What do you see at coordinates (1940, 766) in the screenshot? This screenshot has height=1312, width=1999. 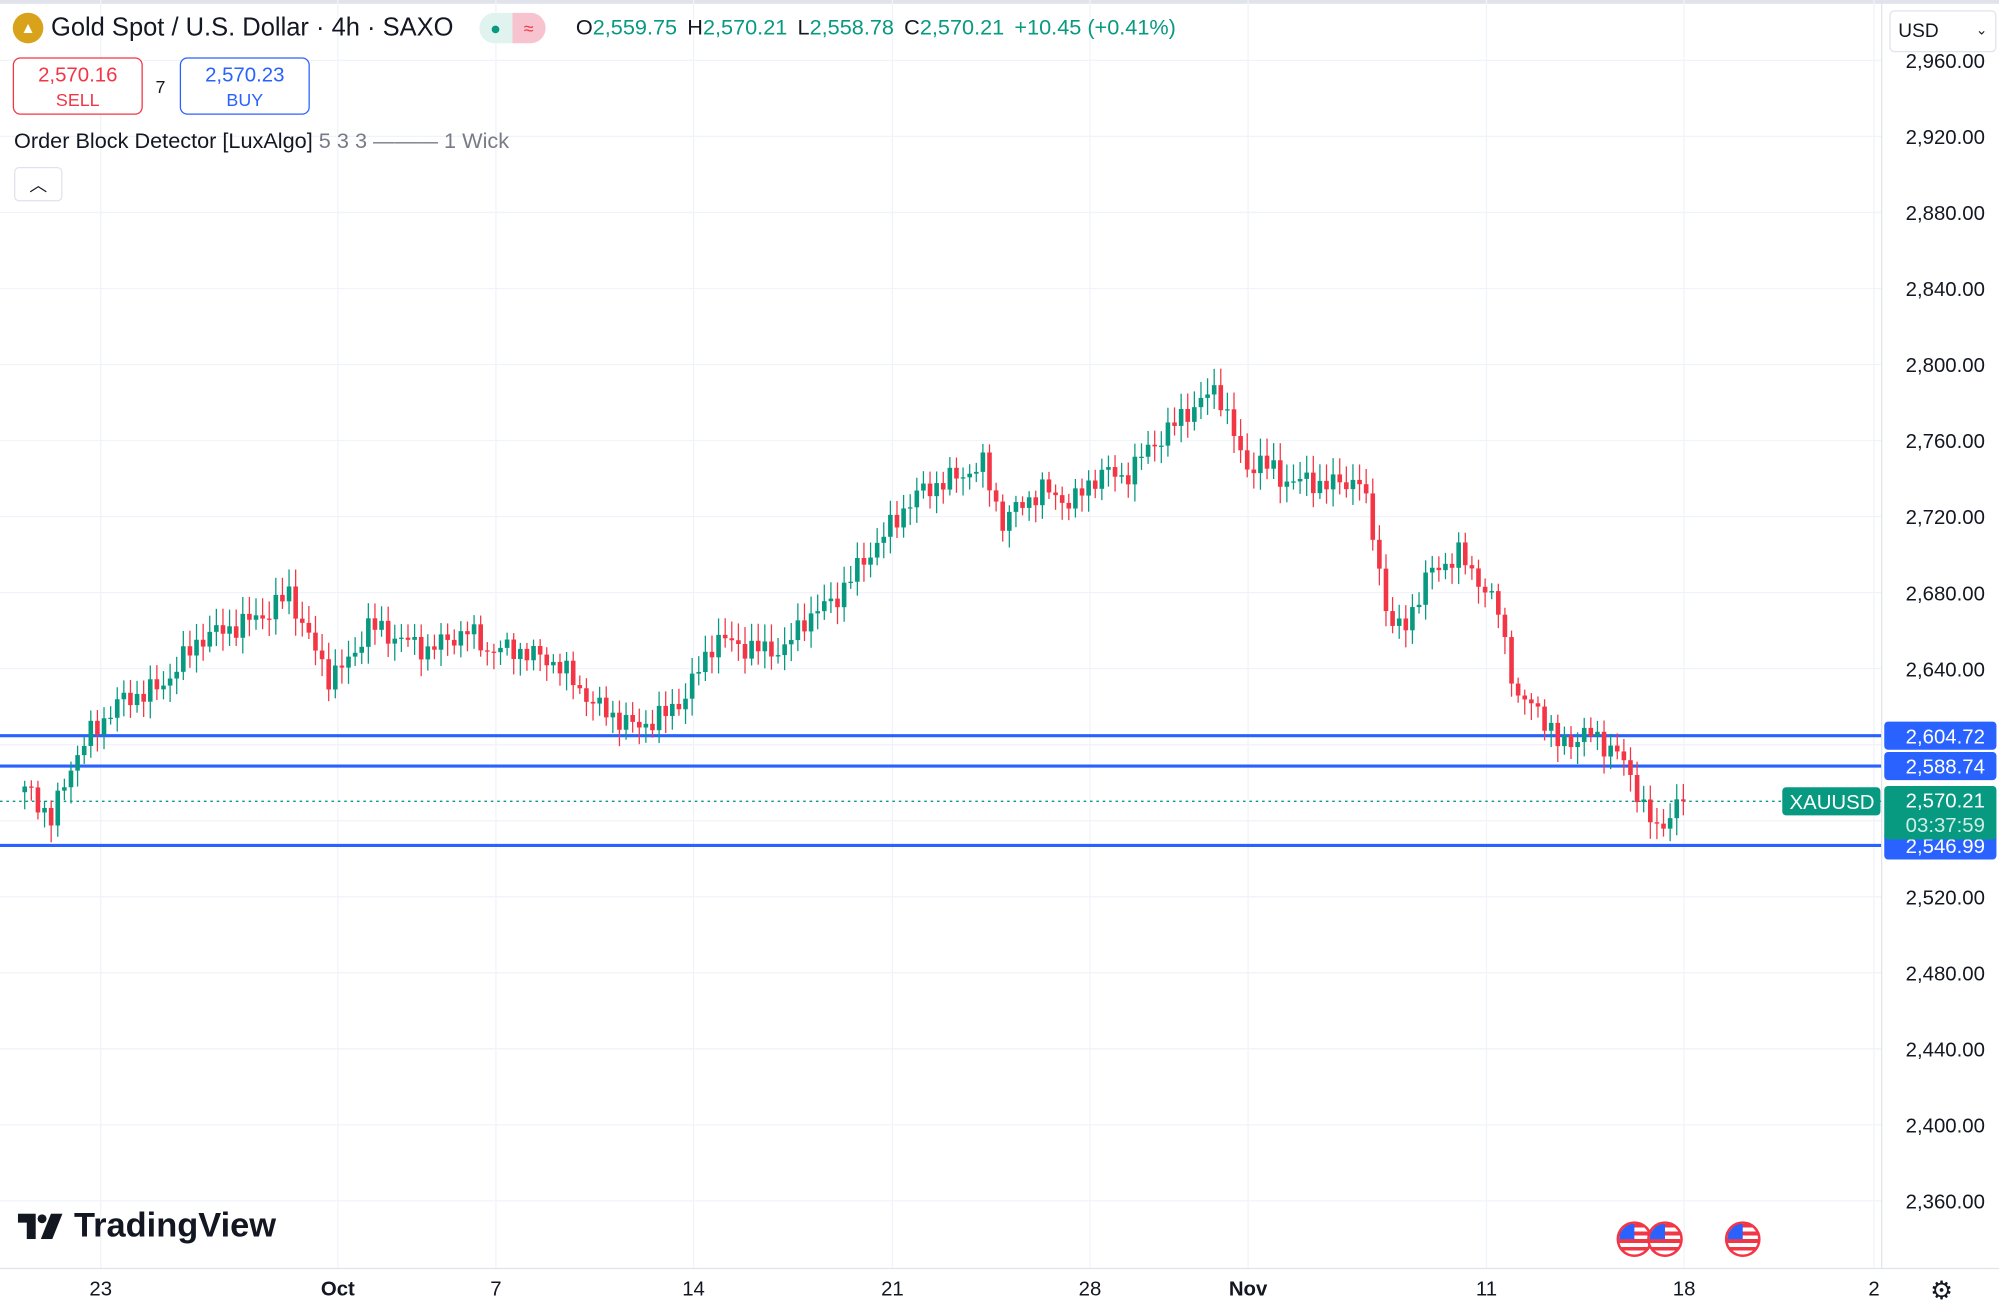 I see `order-block-price-tag` at bounding box center [1940, 766].